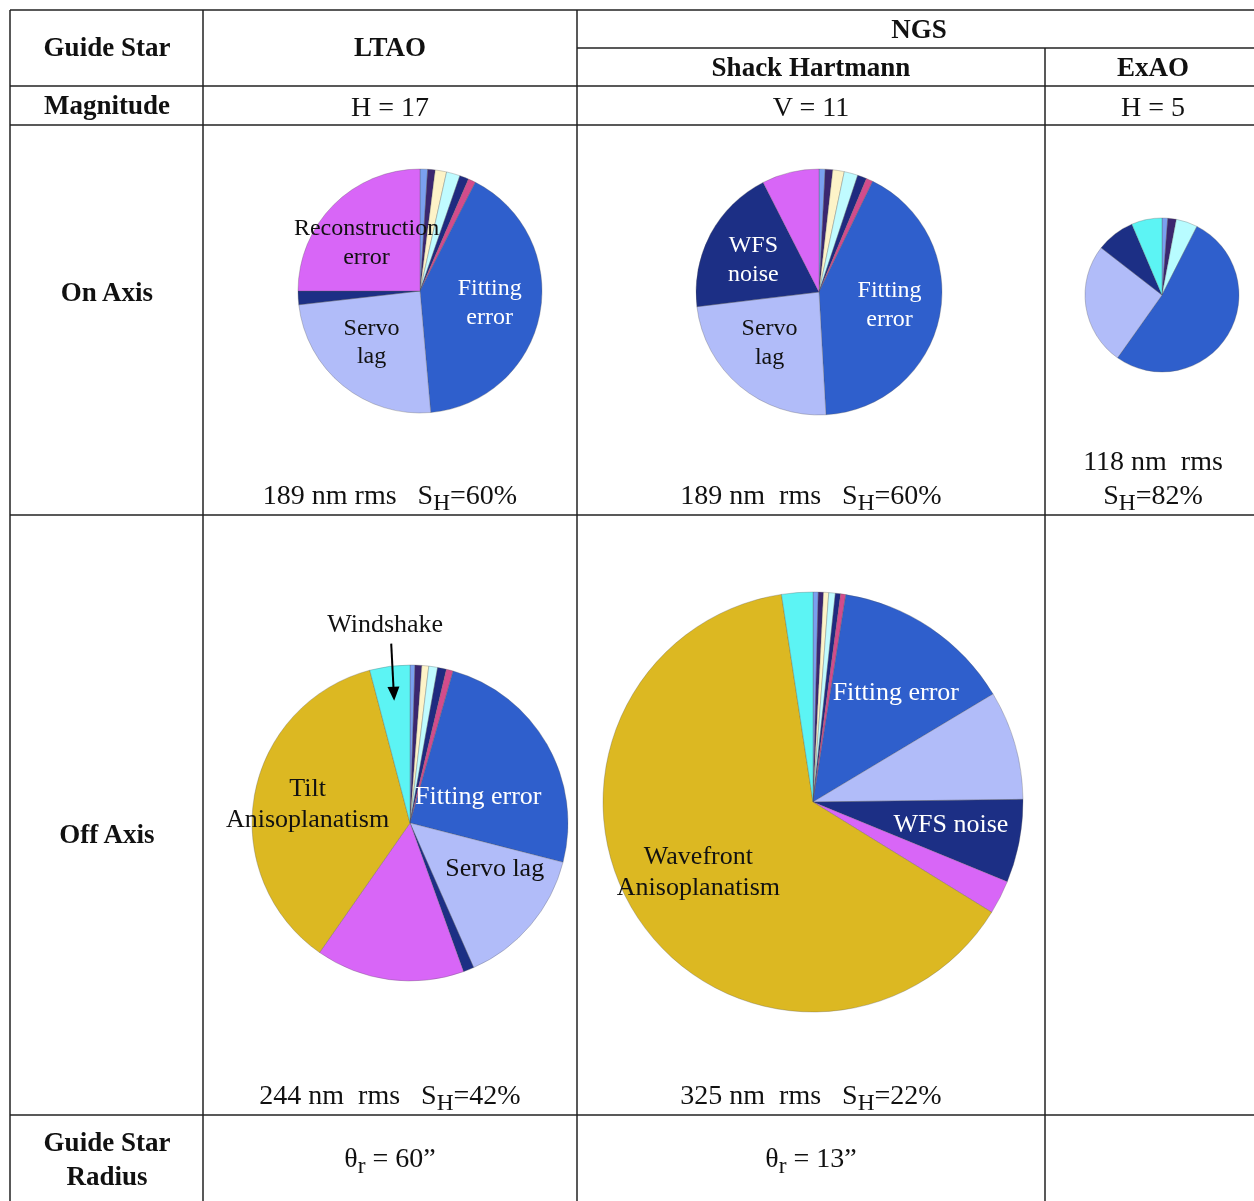  What do you see at coordinates (390, 1097) in the screenshot?
I see `text: 244 nm rms S$_{H}$=42%` at bounding box center [390, 1097].